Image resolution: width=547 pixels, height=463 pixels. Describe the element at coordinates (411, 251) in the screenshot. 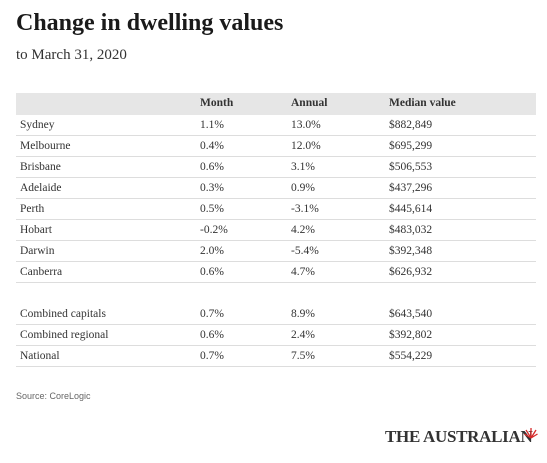

I see `cell: $392,348` at that location.